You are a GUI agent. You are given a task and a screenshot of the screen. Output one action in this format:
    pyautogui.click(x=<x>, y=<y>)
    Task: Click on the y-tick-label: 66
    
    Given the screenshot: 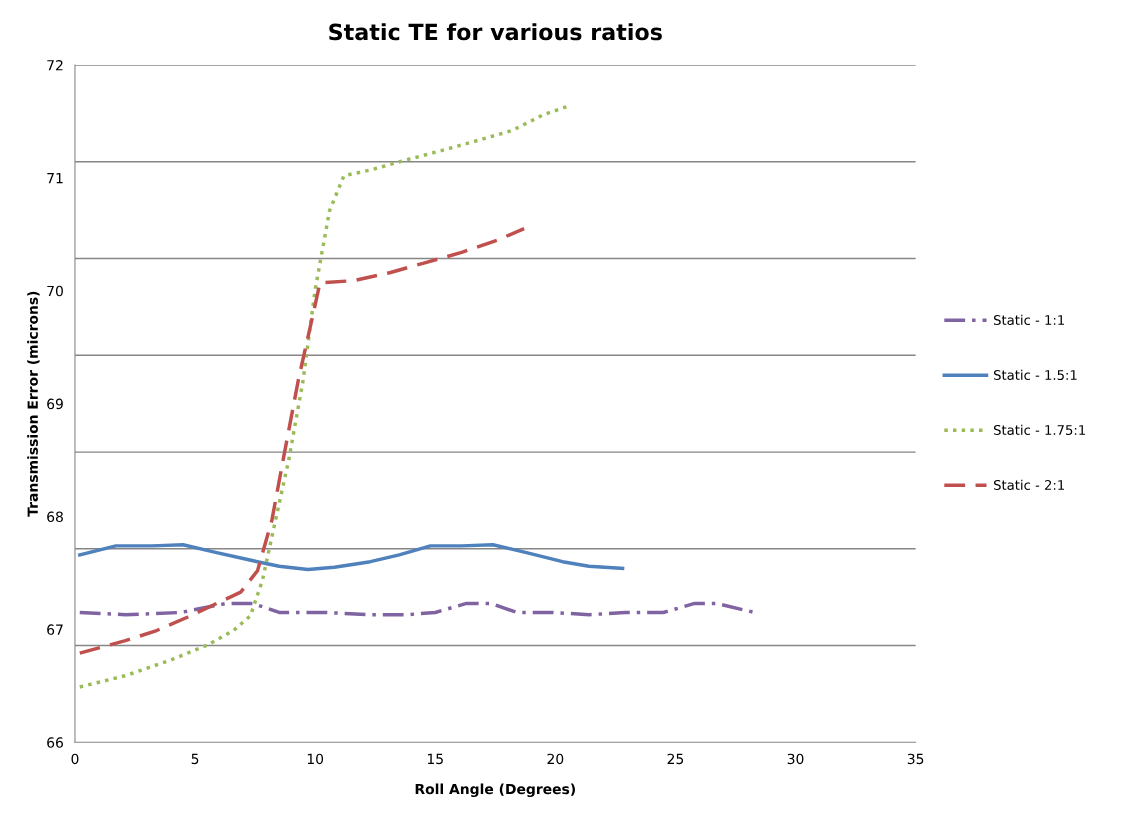 What is the action you would take?
    pyautogui.click(x=55, y=742)
    